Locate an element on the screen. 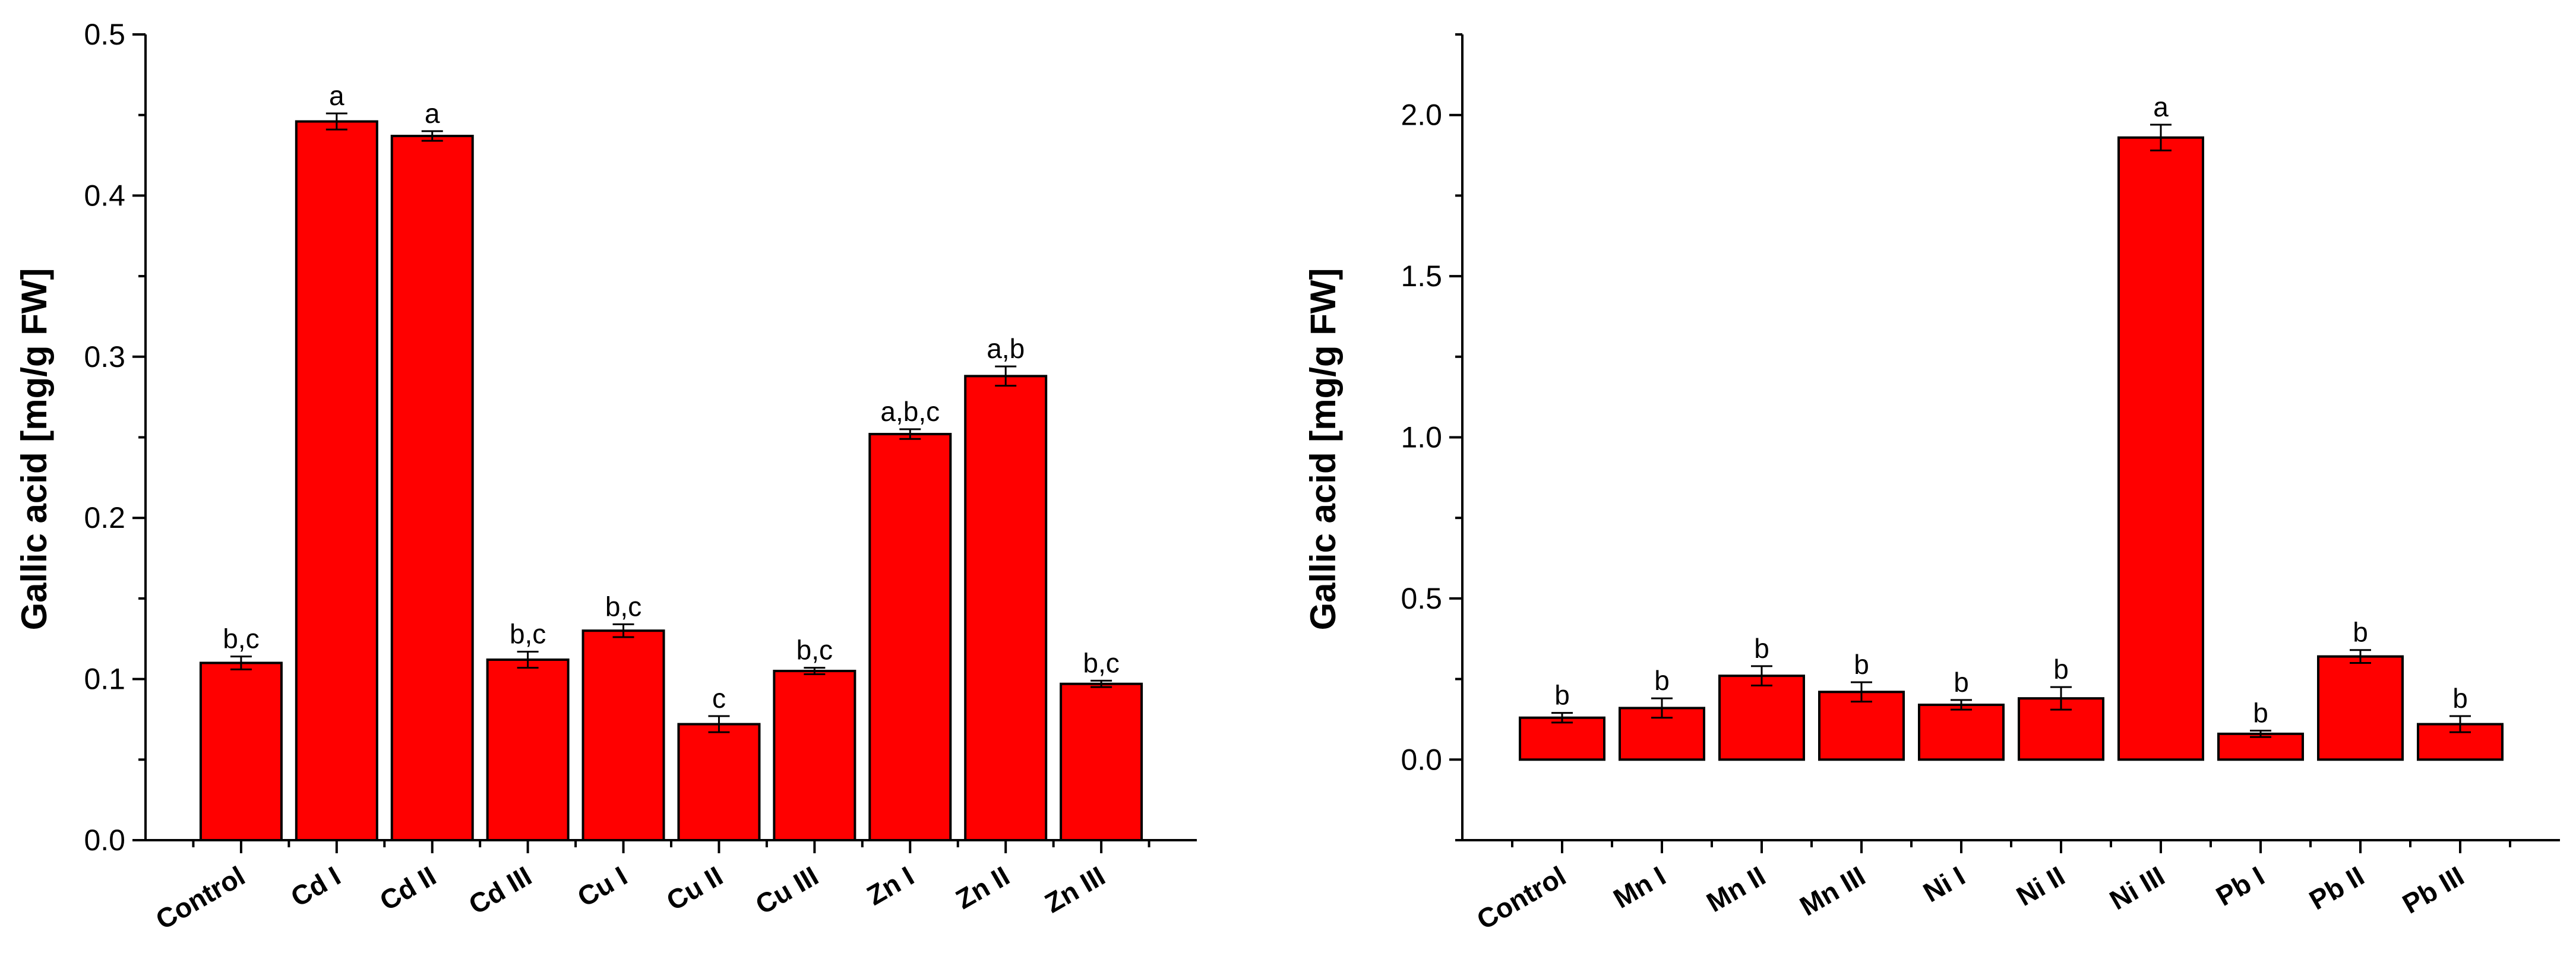 The width and height of the screenshot is (2576, 972). x-tick-label: Pb III is located at coordinates (2433, 890).